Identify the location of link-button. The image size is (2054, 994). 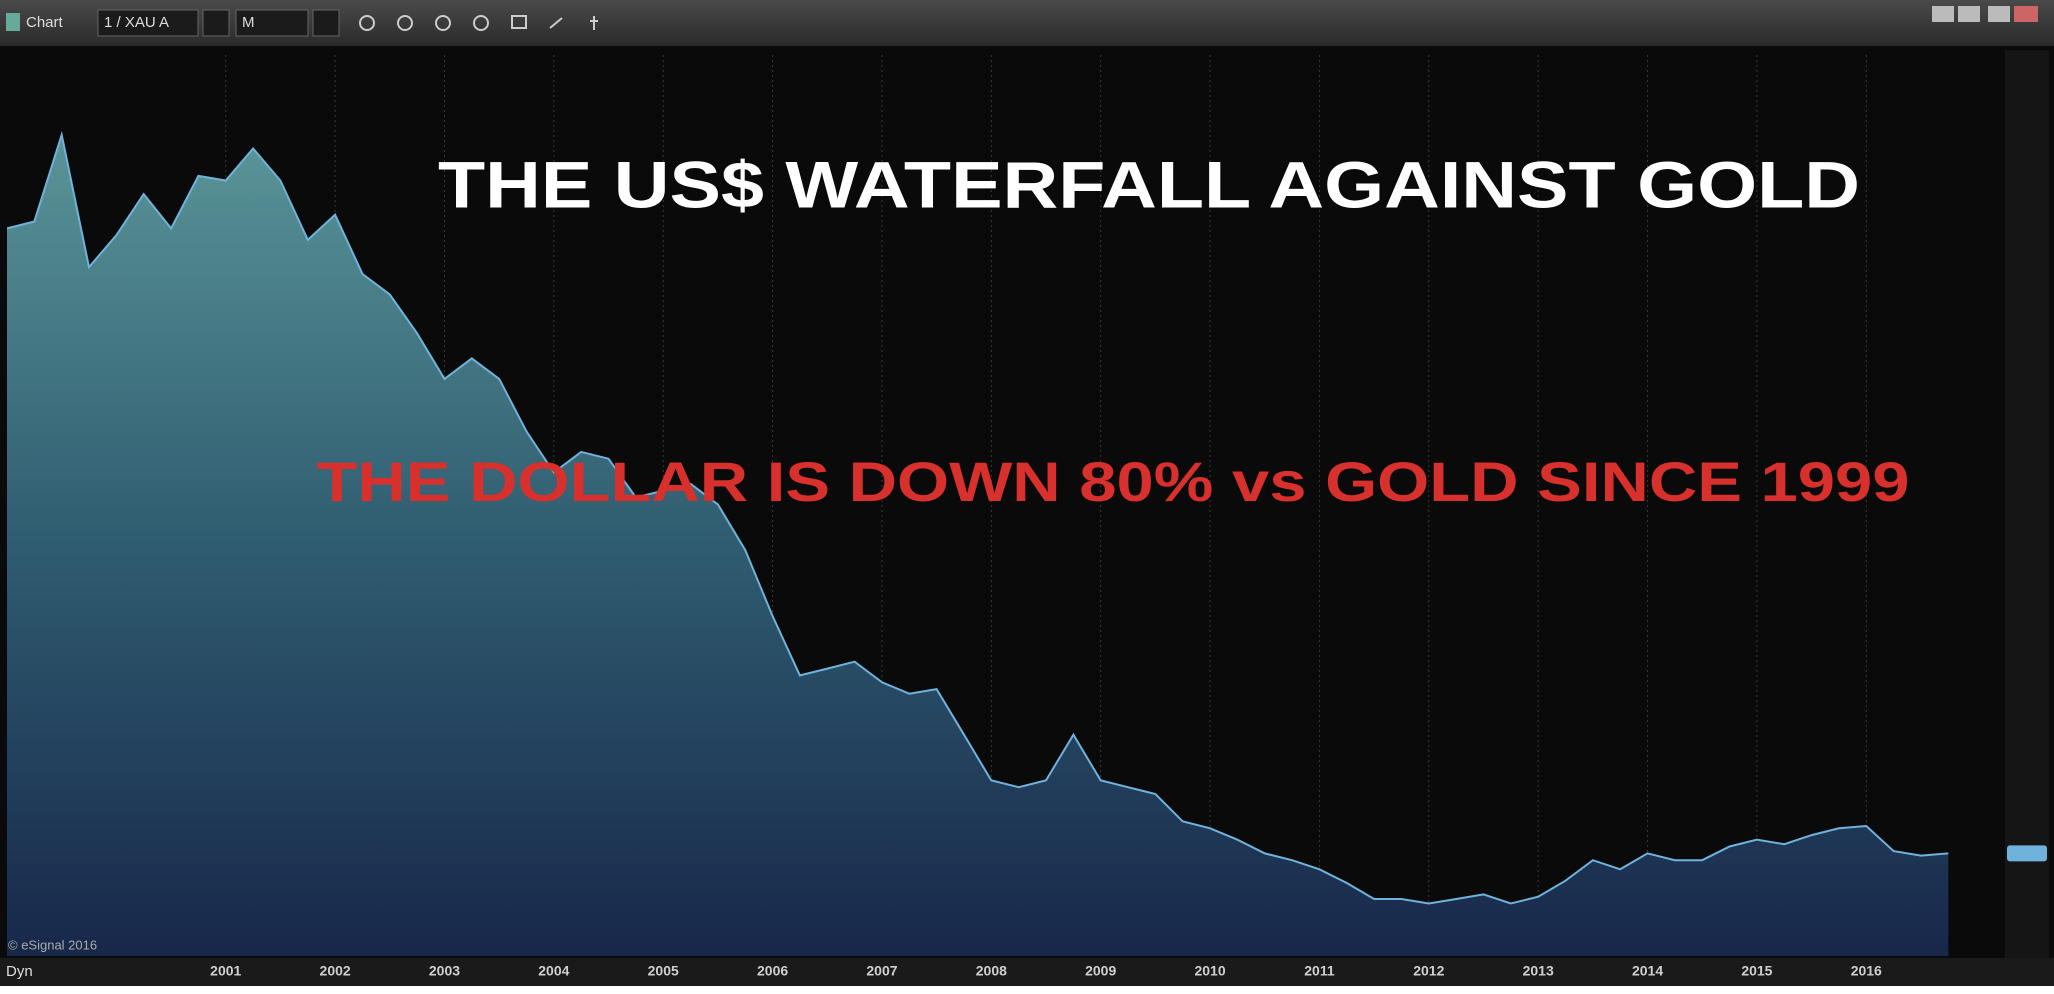
(216, 23).